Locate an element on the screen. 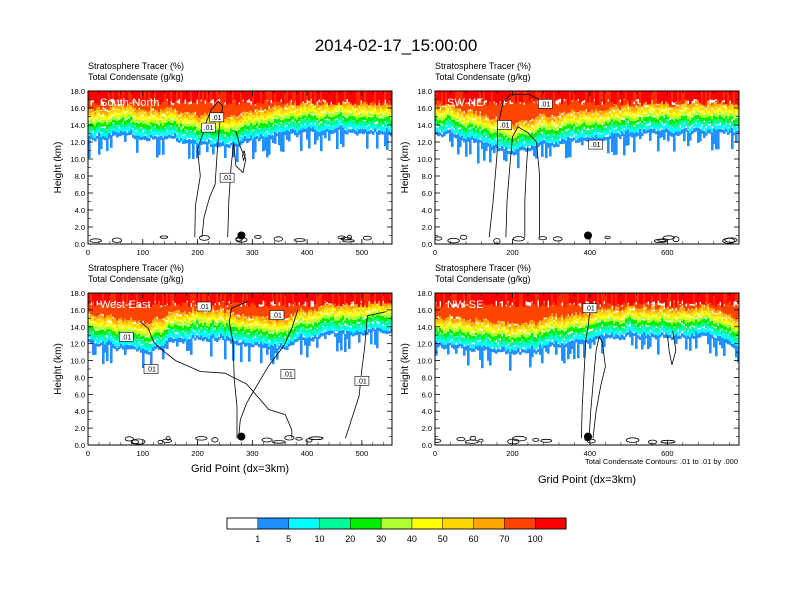  contour-blob is located at coordinates (316, 438).